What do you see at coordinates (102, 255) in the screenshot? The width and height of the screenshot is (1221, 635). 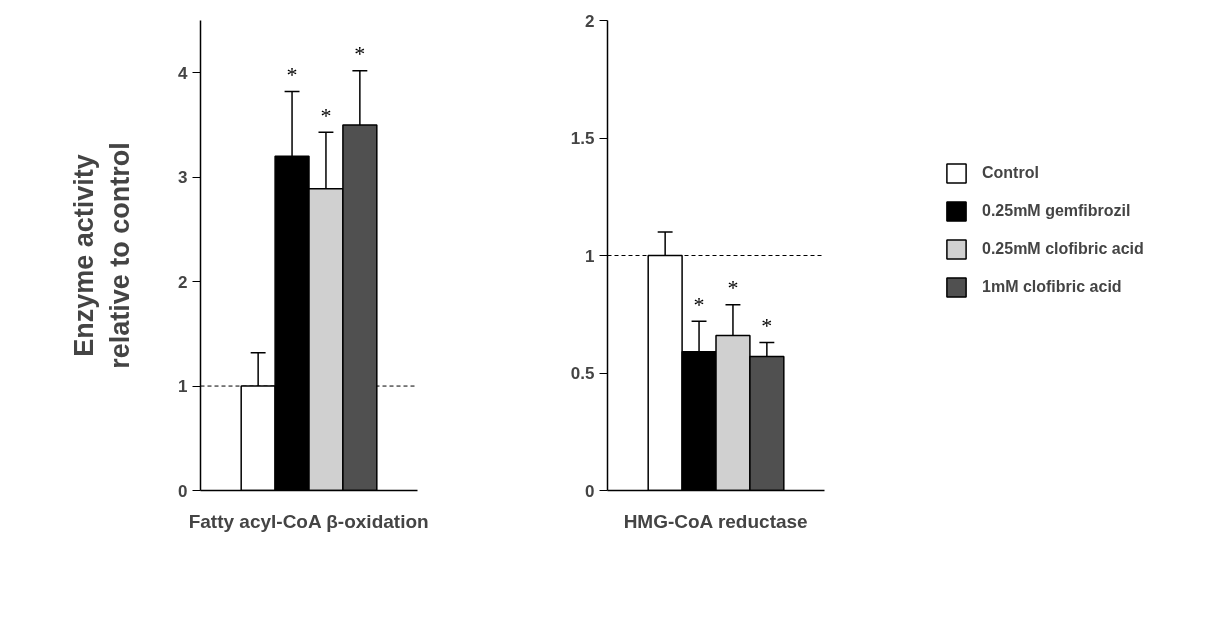 I see `y-axis-title: Enzyme activity relative to control` at bounding box center [102, 255].